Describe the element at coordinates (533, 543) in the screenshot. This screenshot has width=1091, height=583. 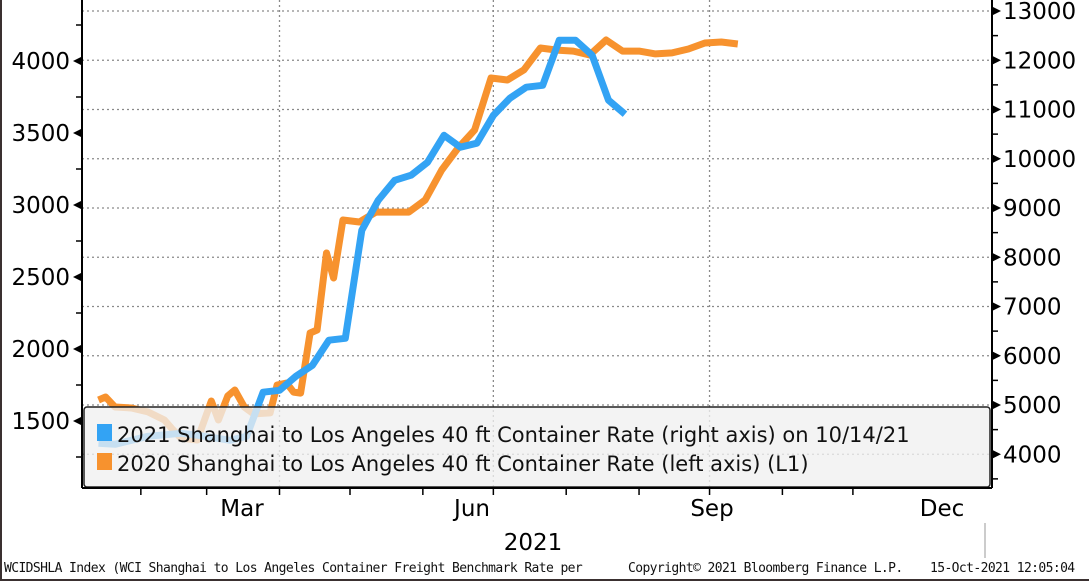
I see `x-axis-year-label: 2021` at that location.